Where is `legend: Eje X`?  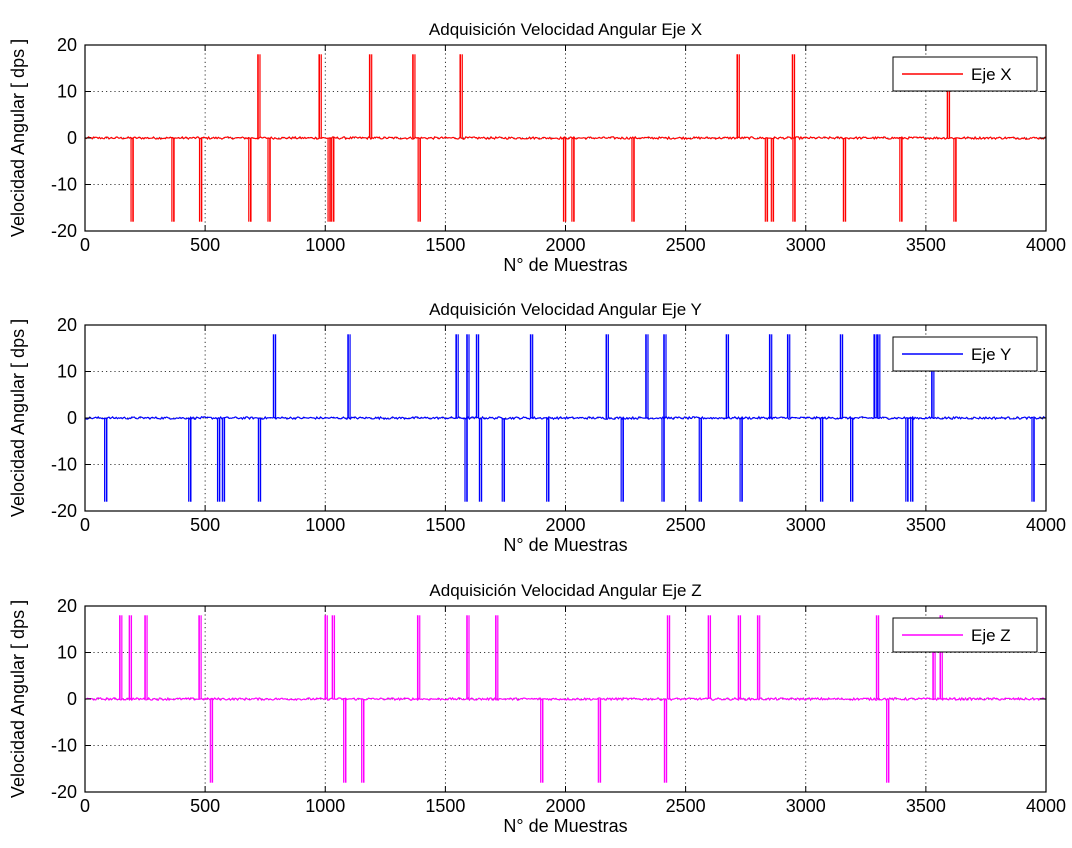 legend: Eje X is located at coordinates (965, 74).